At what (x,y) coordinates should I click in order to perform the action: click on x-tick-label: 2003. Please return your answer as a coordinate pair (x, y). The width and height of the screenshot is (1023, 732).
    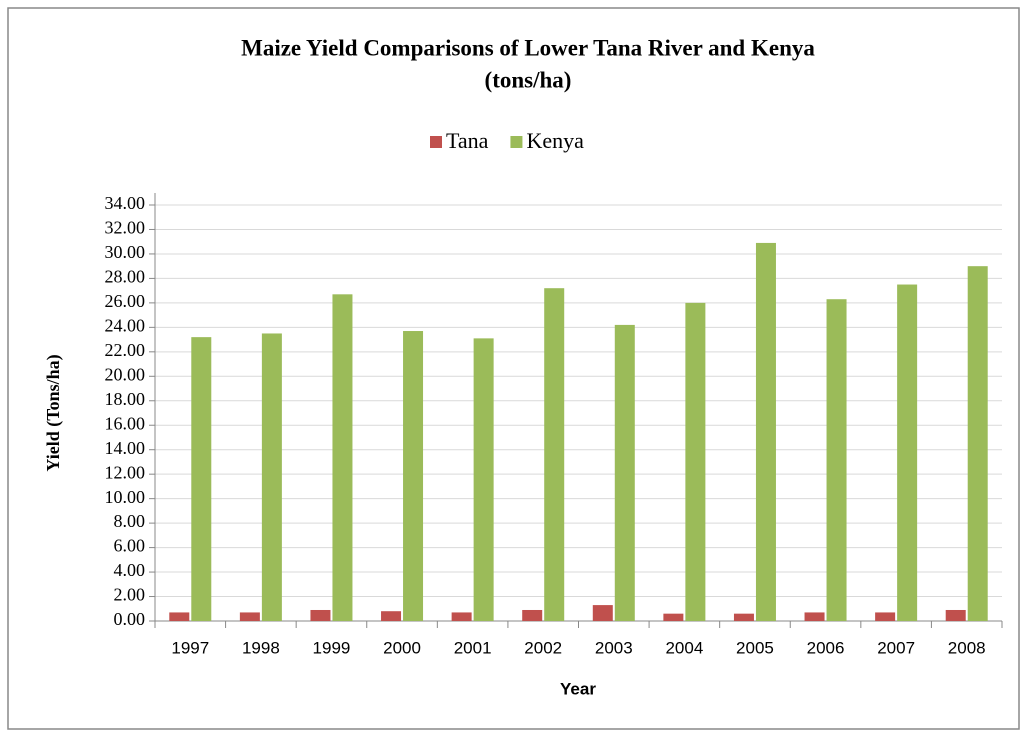
    Looking at the image, I should click on (614, 647).